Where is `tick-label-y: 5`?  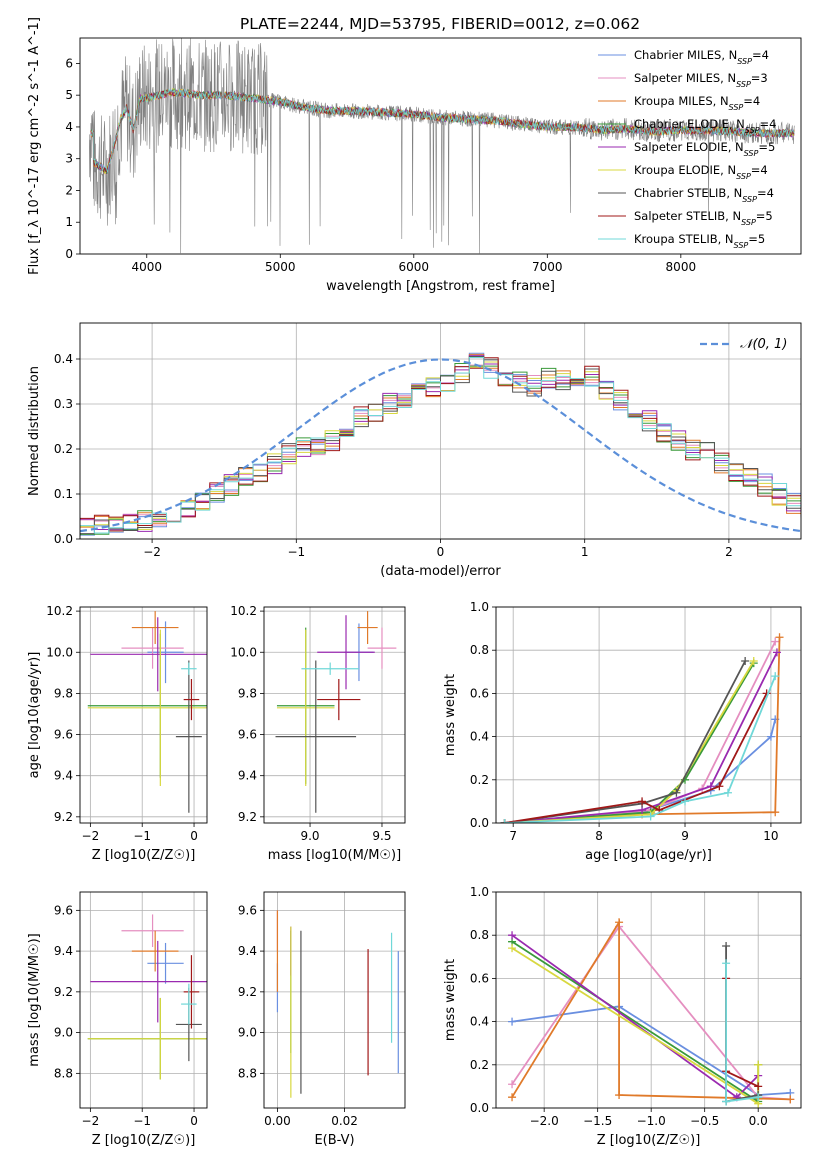
tick-label-y: 5 is located at coordinates (69, 95).